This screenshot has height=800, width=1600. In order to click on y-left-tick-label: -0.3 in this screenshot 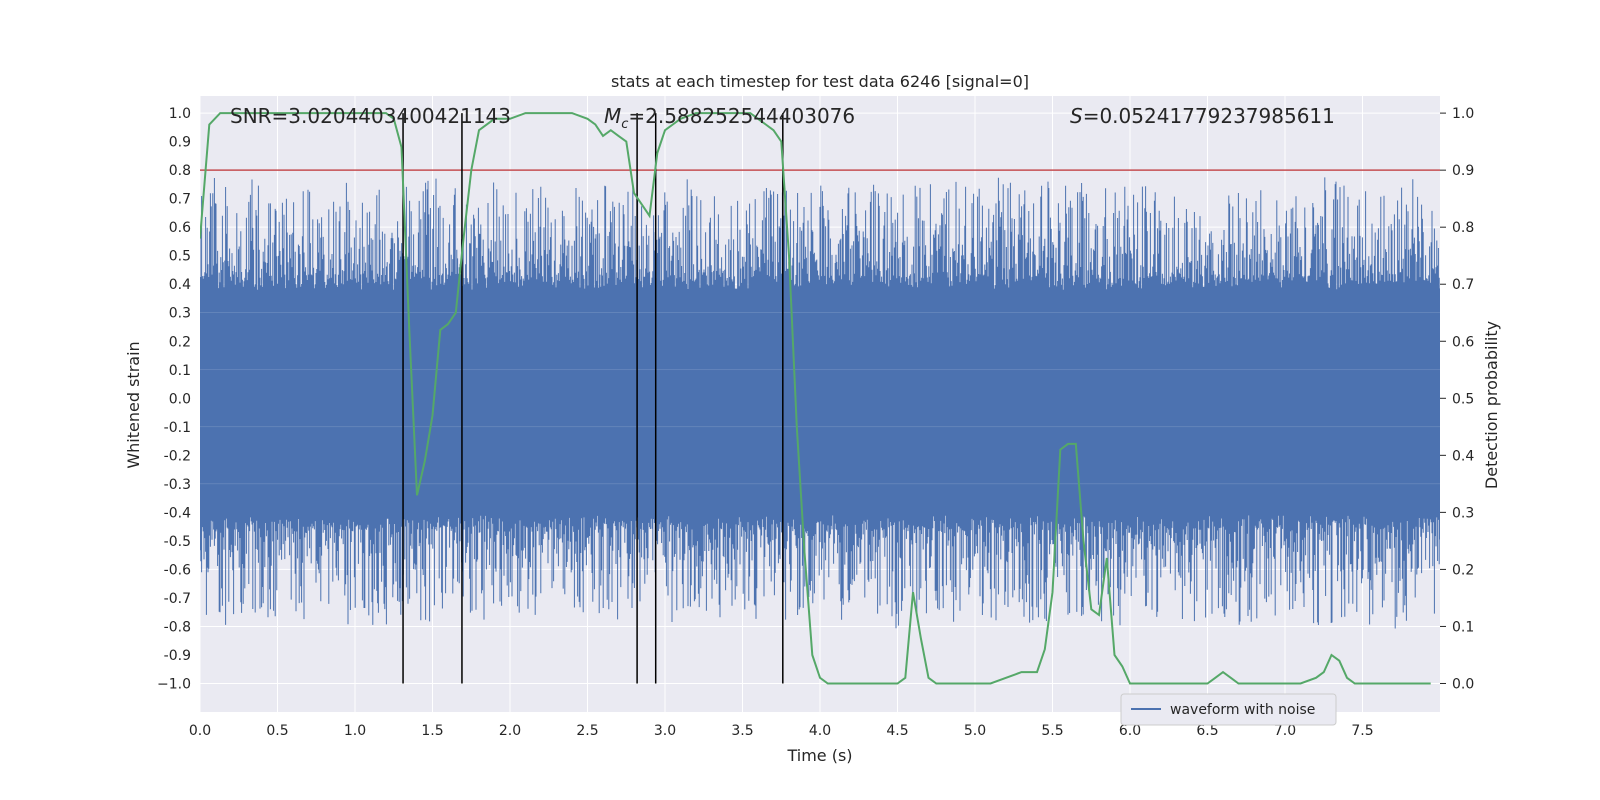, I will do `click(177, 485)`.